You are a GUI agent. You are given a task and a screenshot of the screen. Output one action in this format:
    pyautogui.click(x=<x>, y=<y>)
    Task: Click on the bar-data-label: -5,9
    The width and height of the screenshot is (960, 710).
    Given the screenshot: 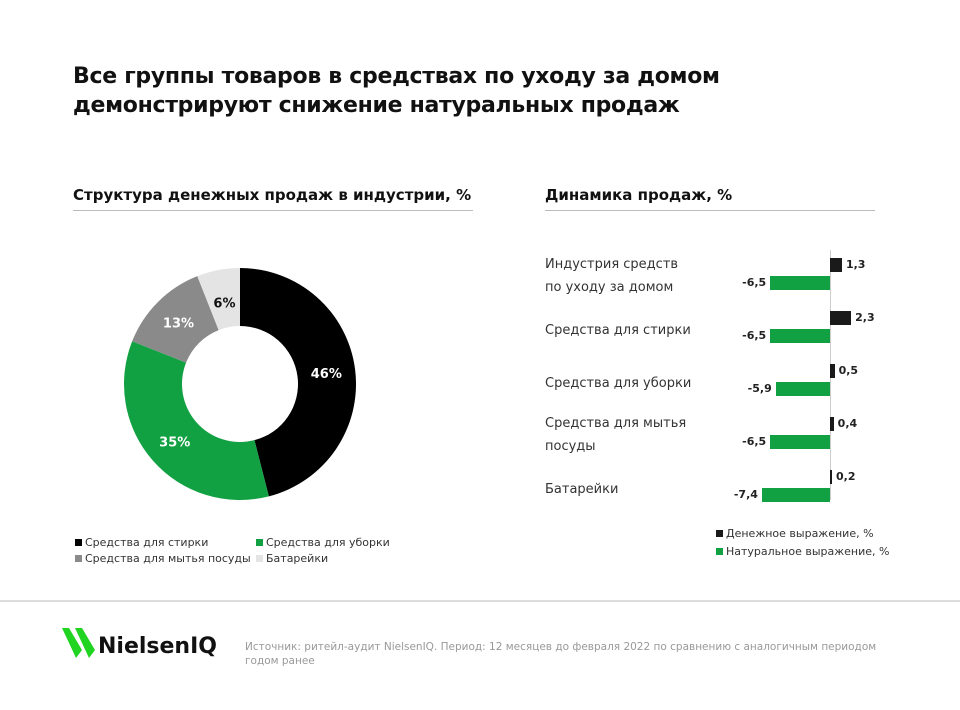 What is the action you would take?
    pyautogui.click(x=759, y=388)
    